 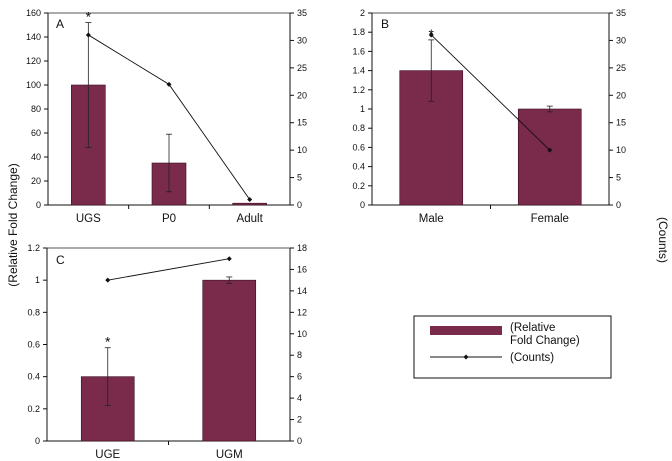 What do you see at coordinates (33, 85) in the screenshot?
I see `y-tick-label-left: 100` at bounding box center [33, 85].